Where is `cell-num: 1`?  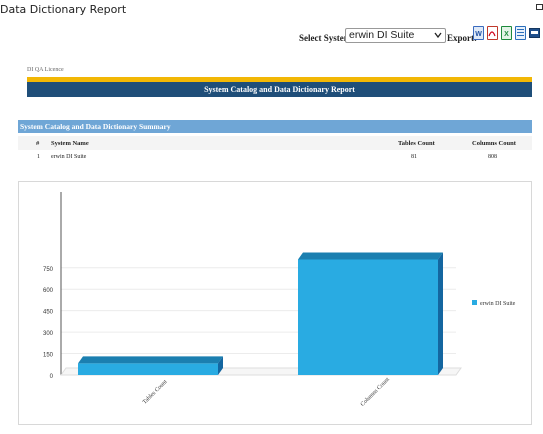
cell-num: 1 is located at coordinates (38, 157).